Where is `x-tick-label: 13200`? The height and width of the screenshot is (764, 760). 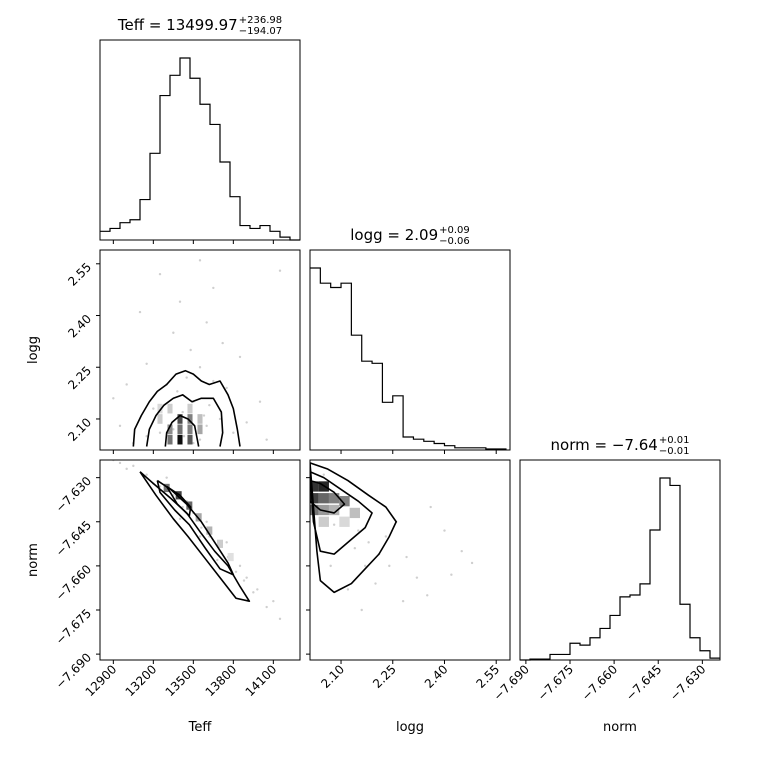
x-tick-label: 13200 is located at coordinates (141, 680).